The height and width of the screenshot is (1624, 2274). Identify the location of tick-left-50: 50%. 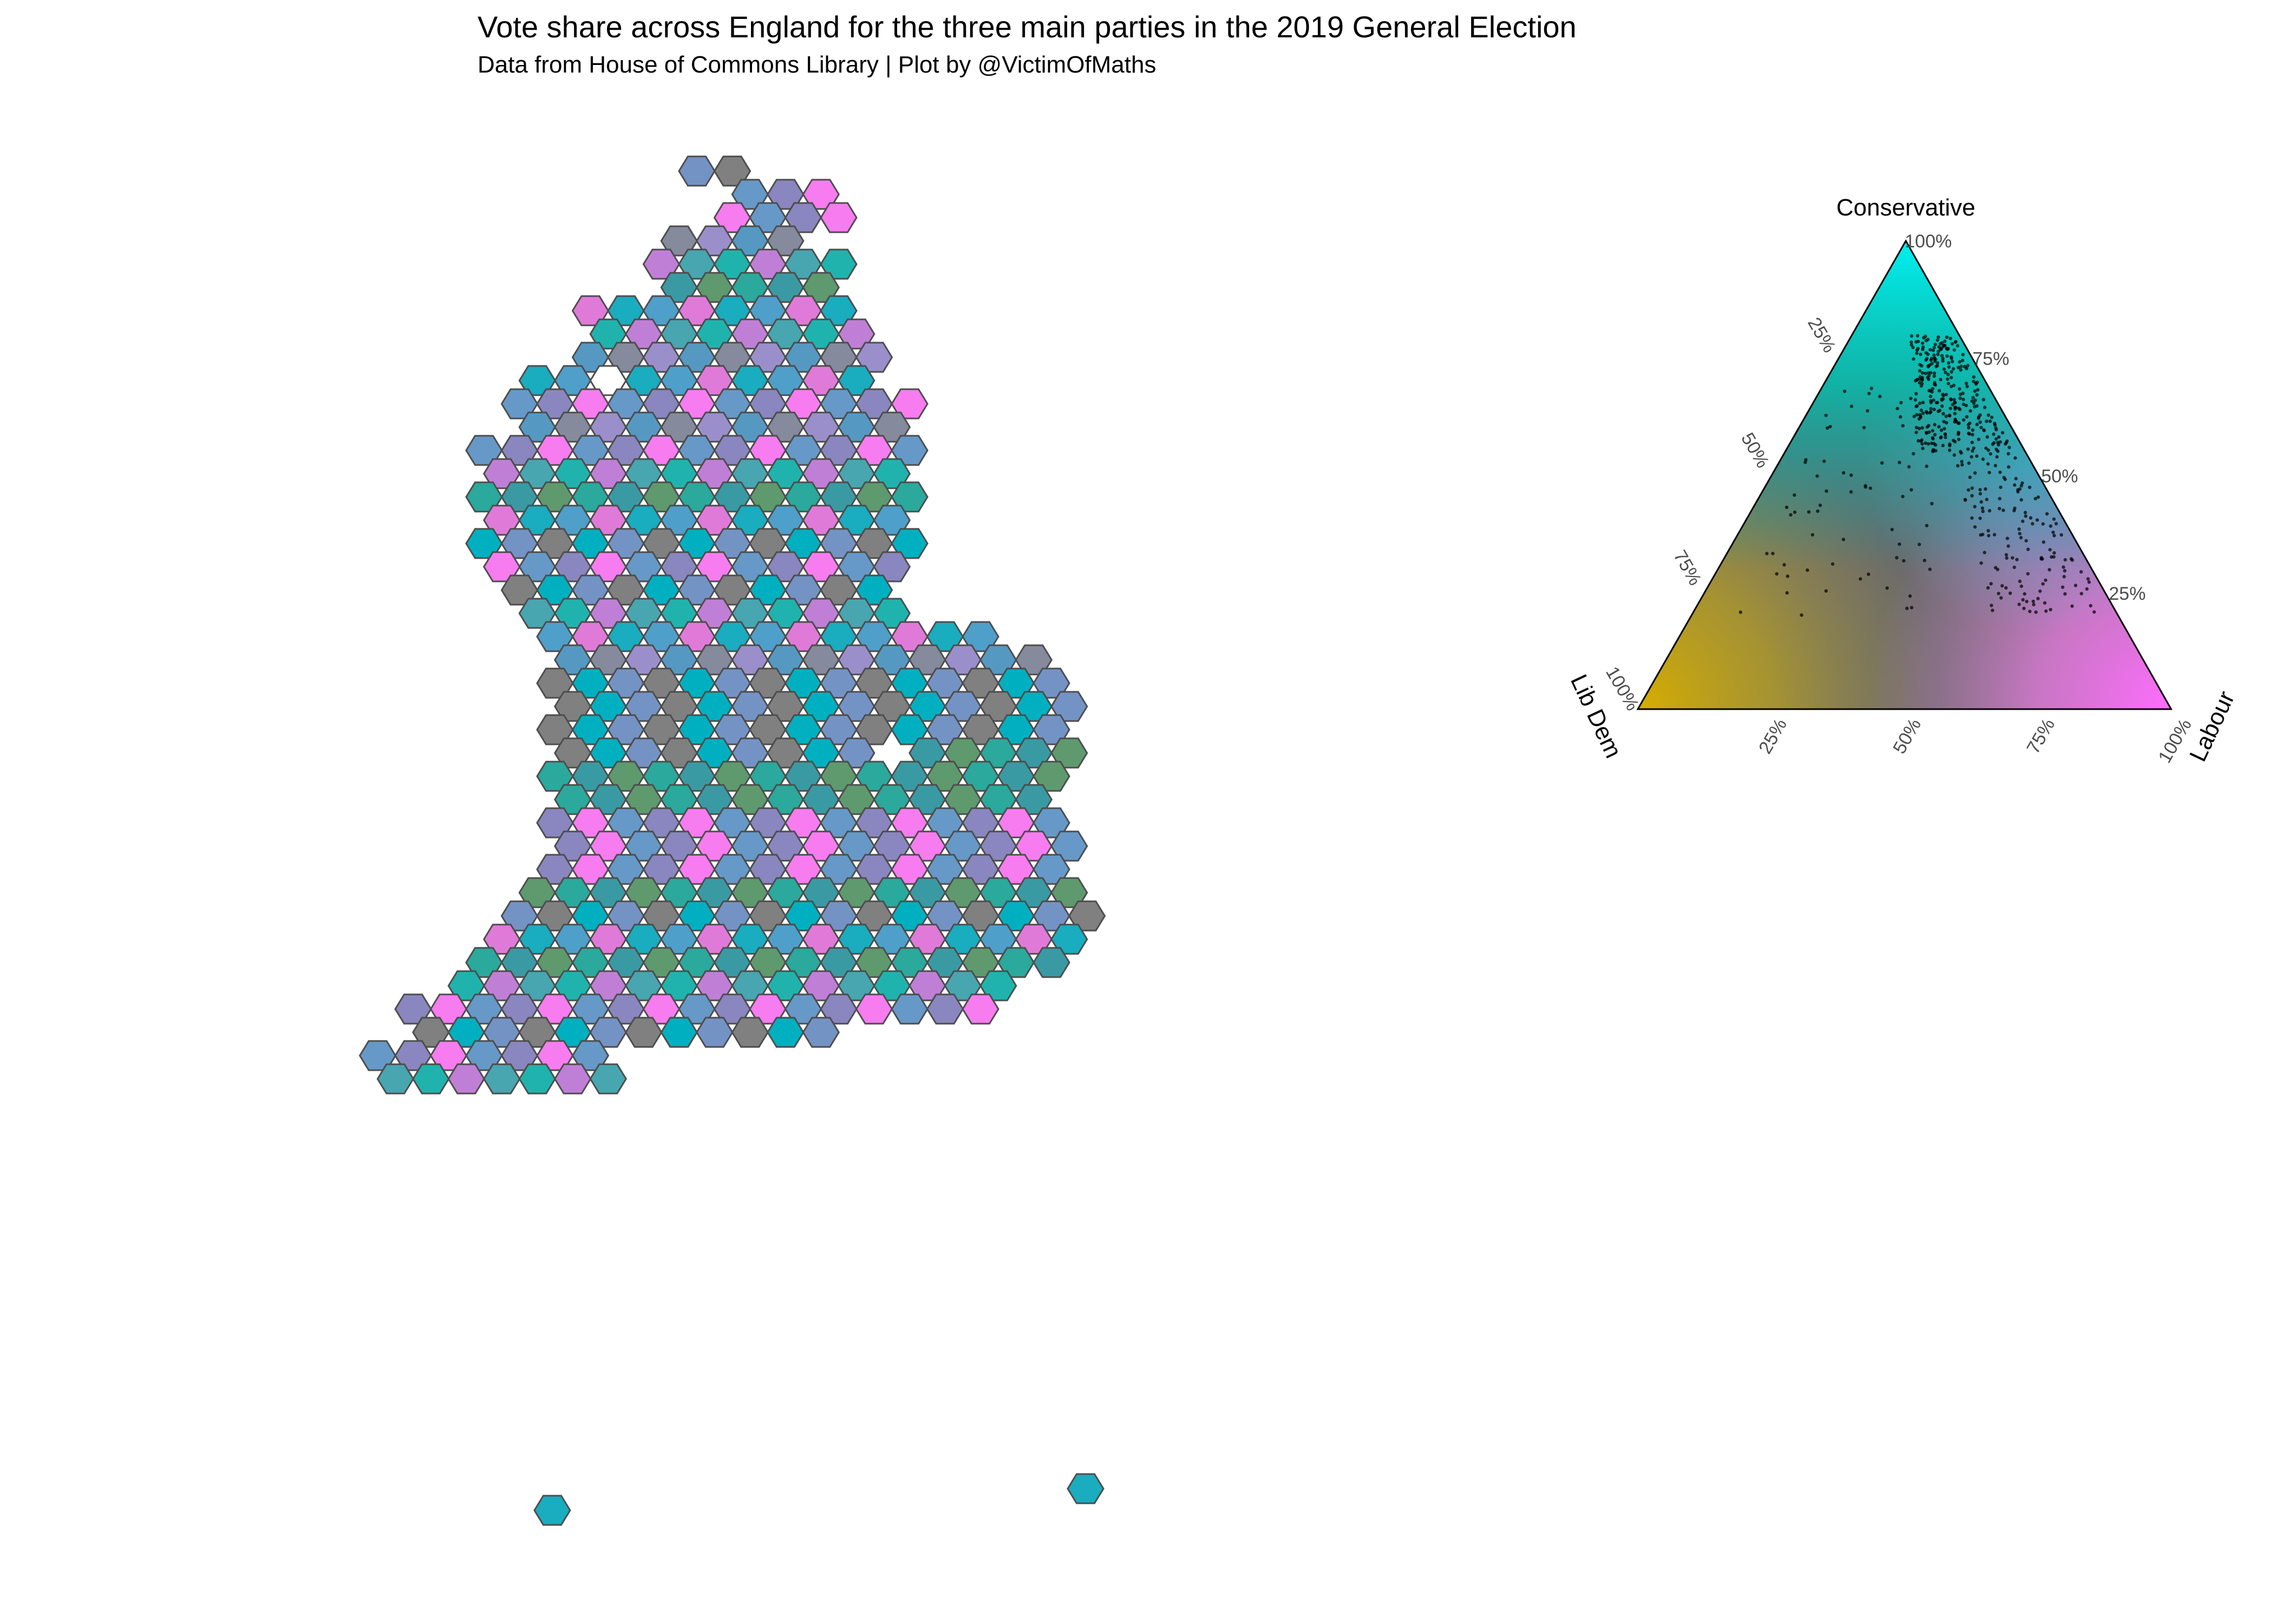
(1755, 451).